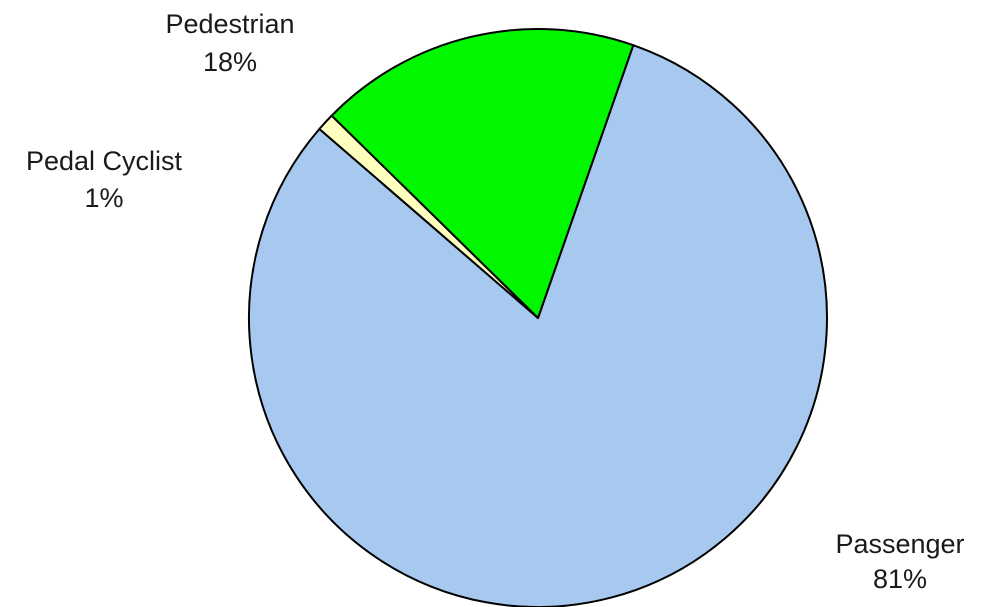 This screenshot has height=607, width=982. What do you see at coordinates (900, 579) in the screenshot?
I see `slice-percent-passenger: 81%` at bounding box center [900, 579].